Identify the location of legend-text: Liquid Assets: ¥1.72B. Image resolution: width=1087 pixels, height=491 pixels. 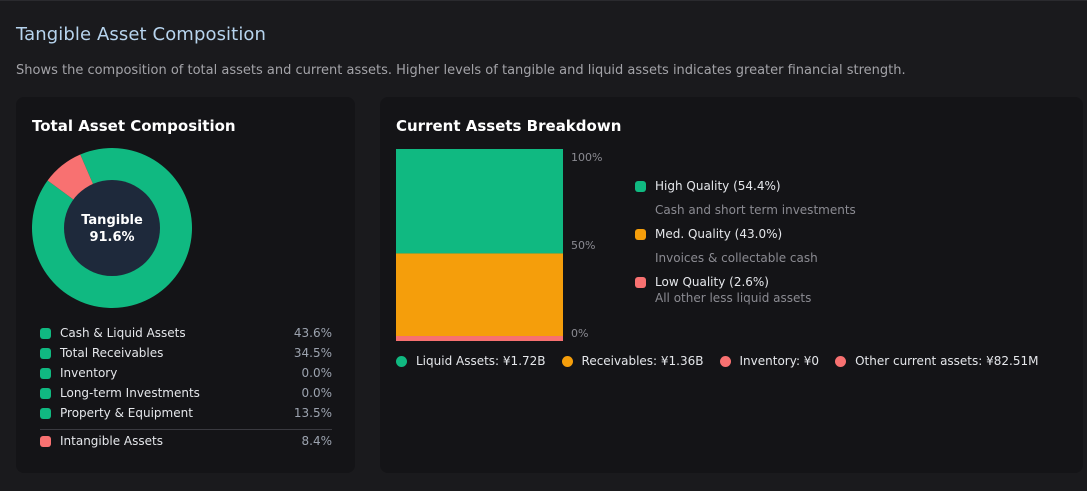
(481, 361).